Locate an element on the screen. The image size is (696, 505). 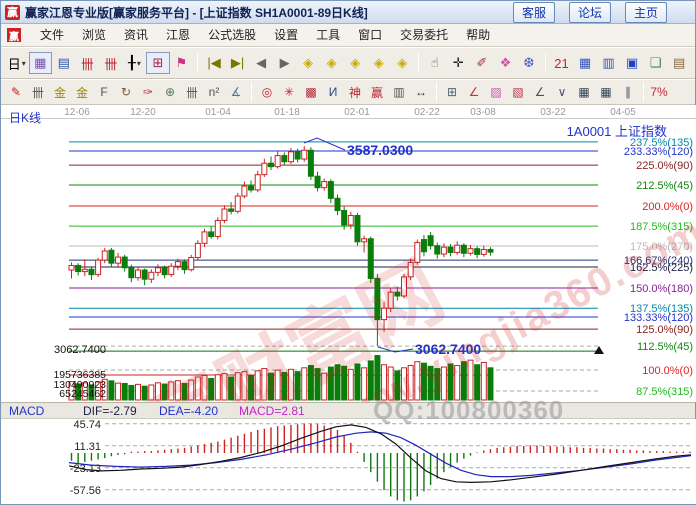
bars-3-icon: 卌 is located at coordinates (87, 64).